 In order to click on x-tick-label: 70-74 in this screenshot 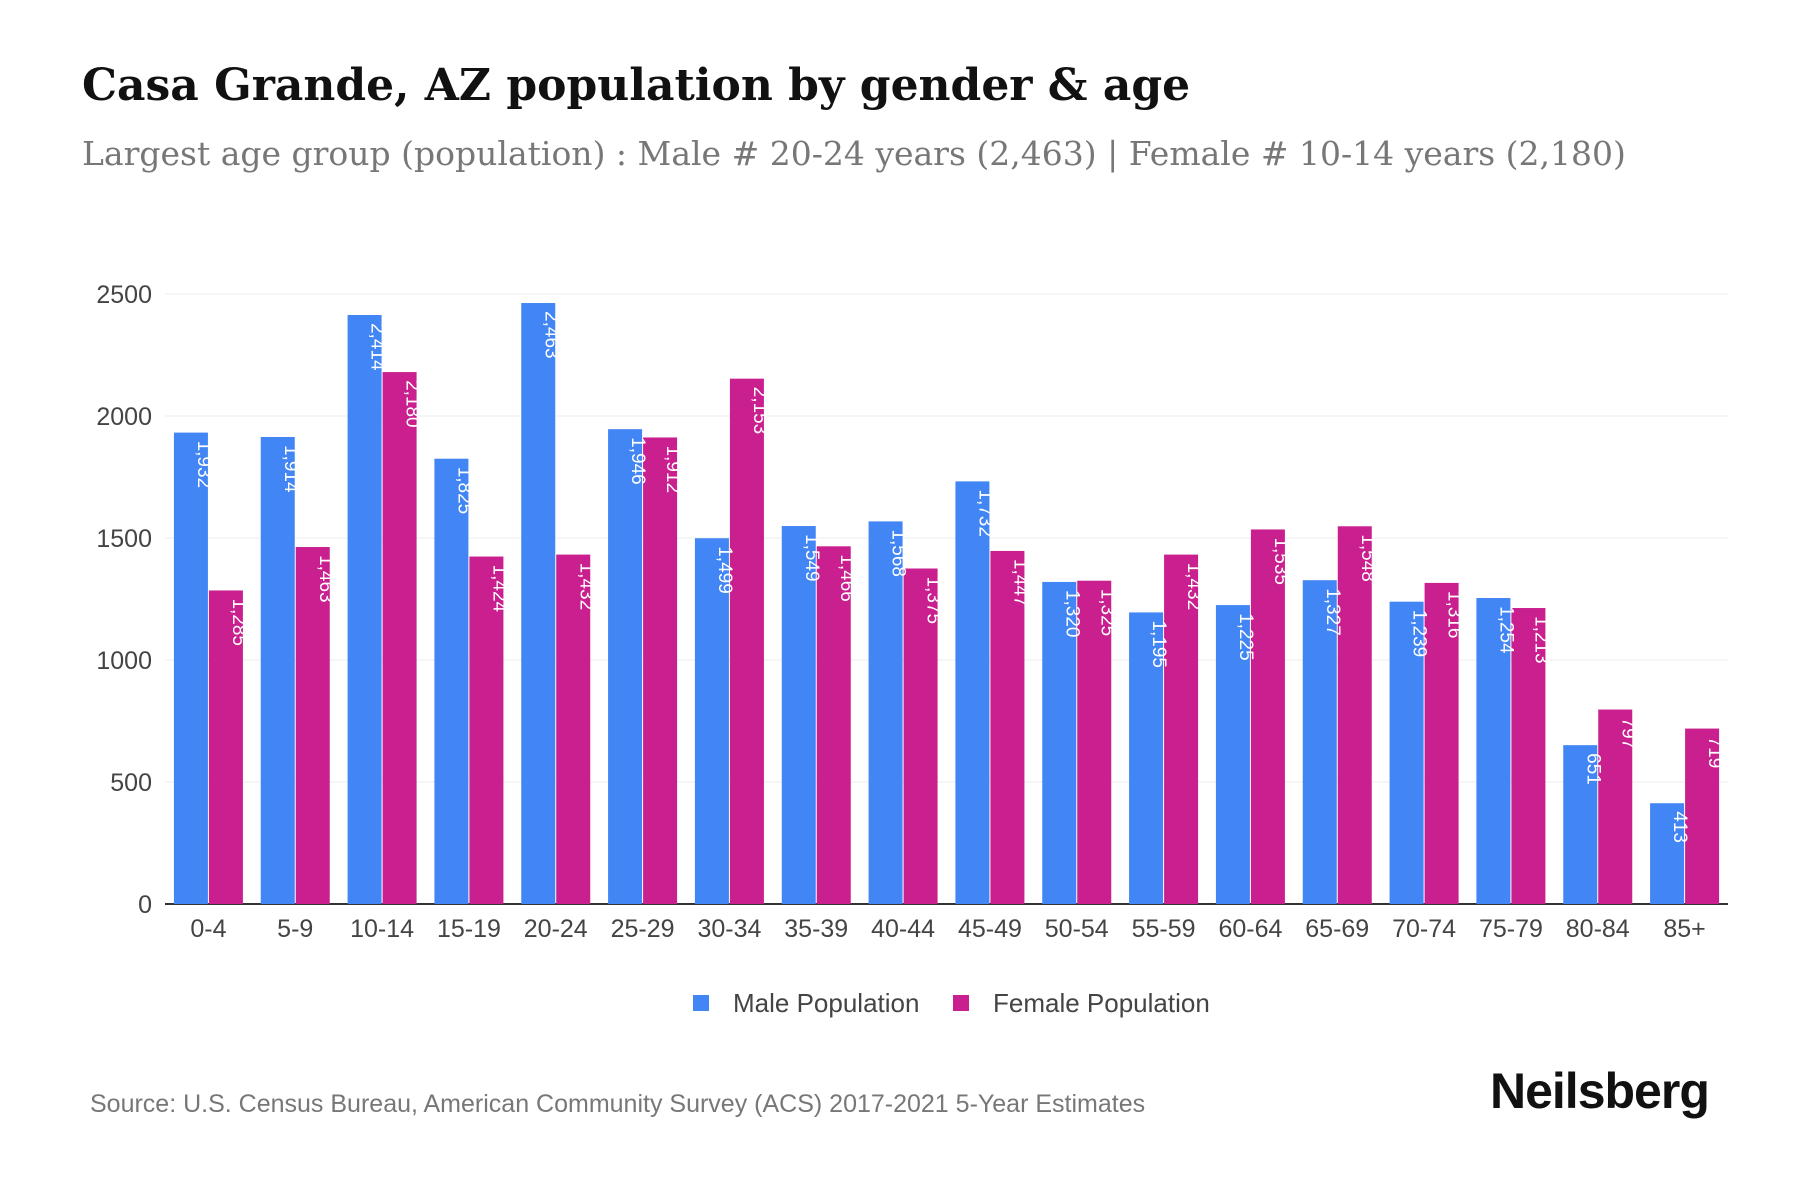, I will do `click(1424, 929)`.